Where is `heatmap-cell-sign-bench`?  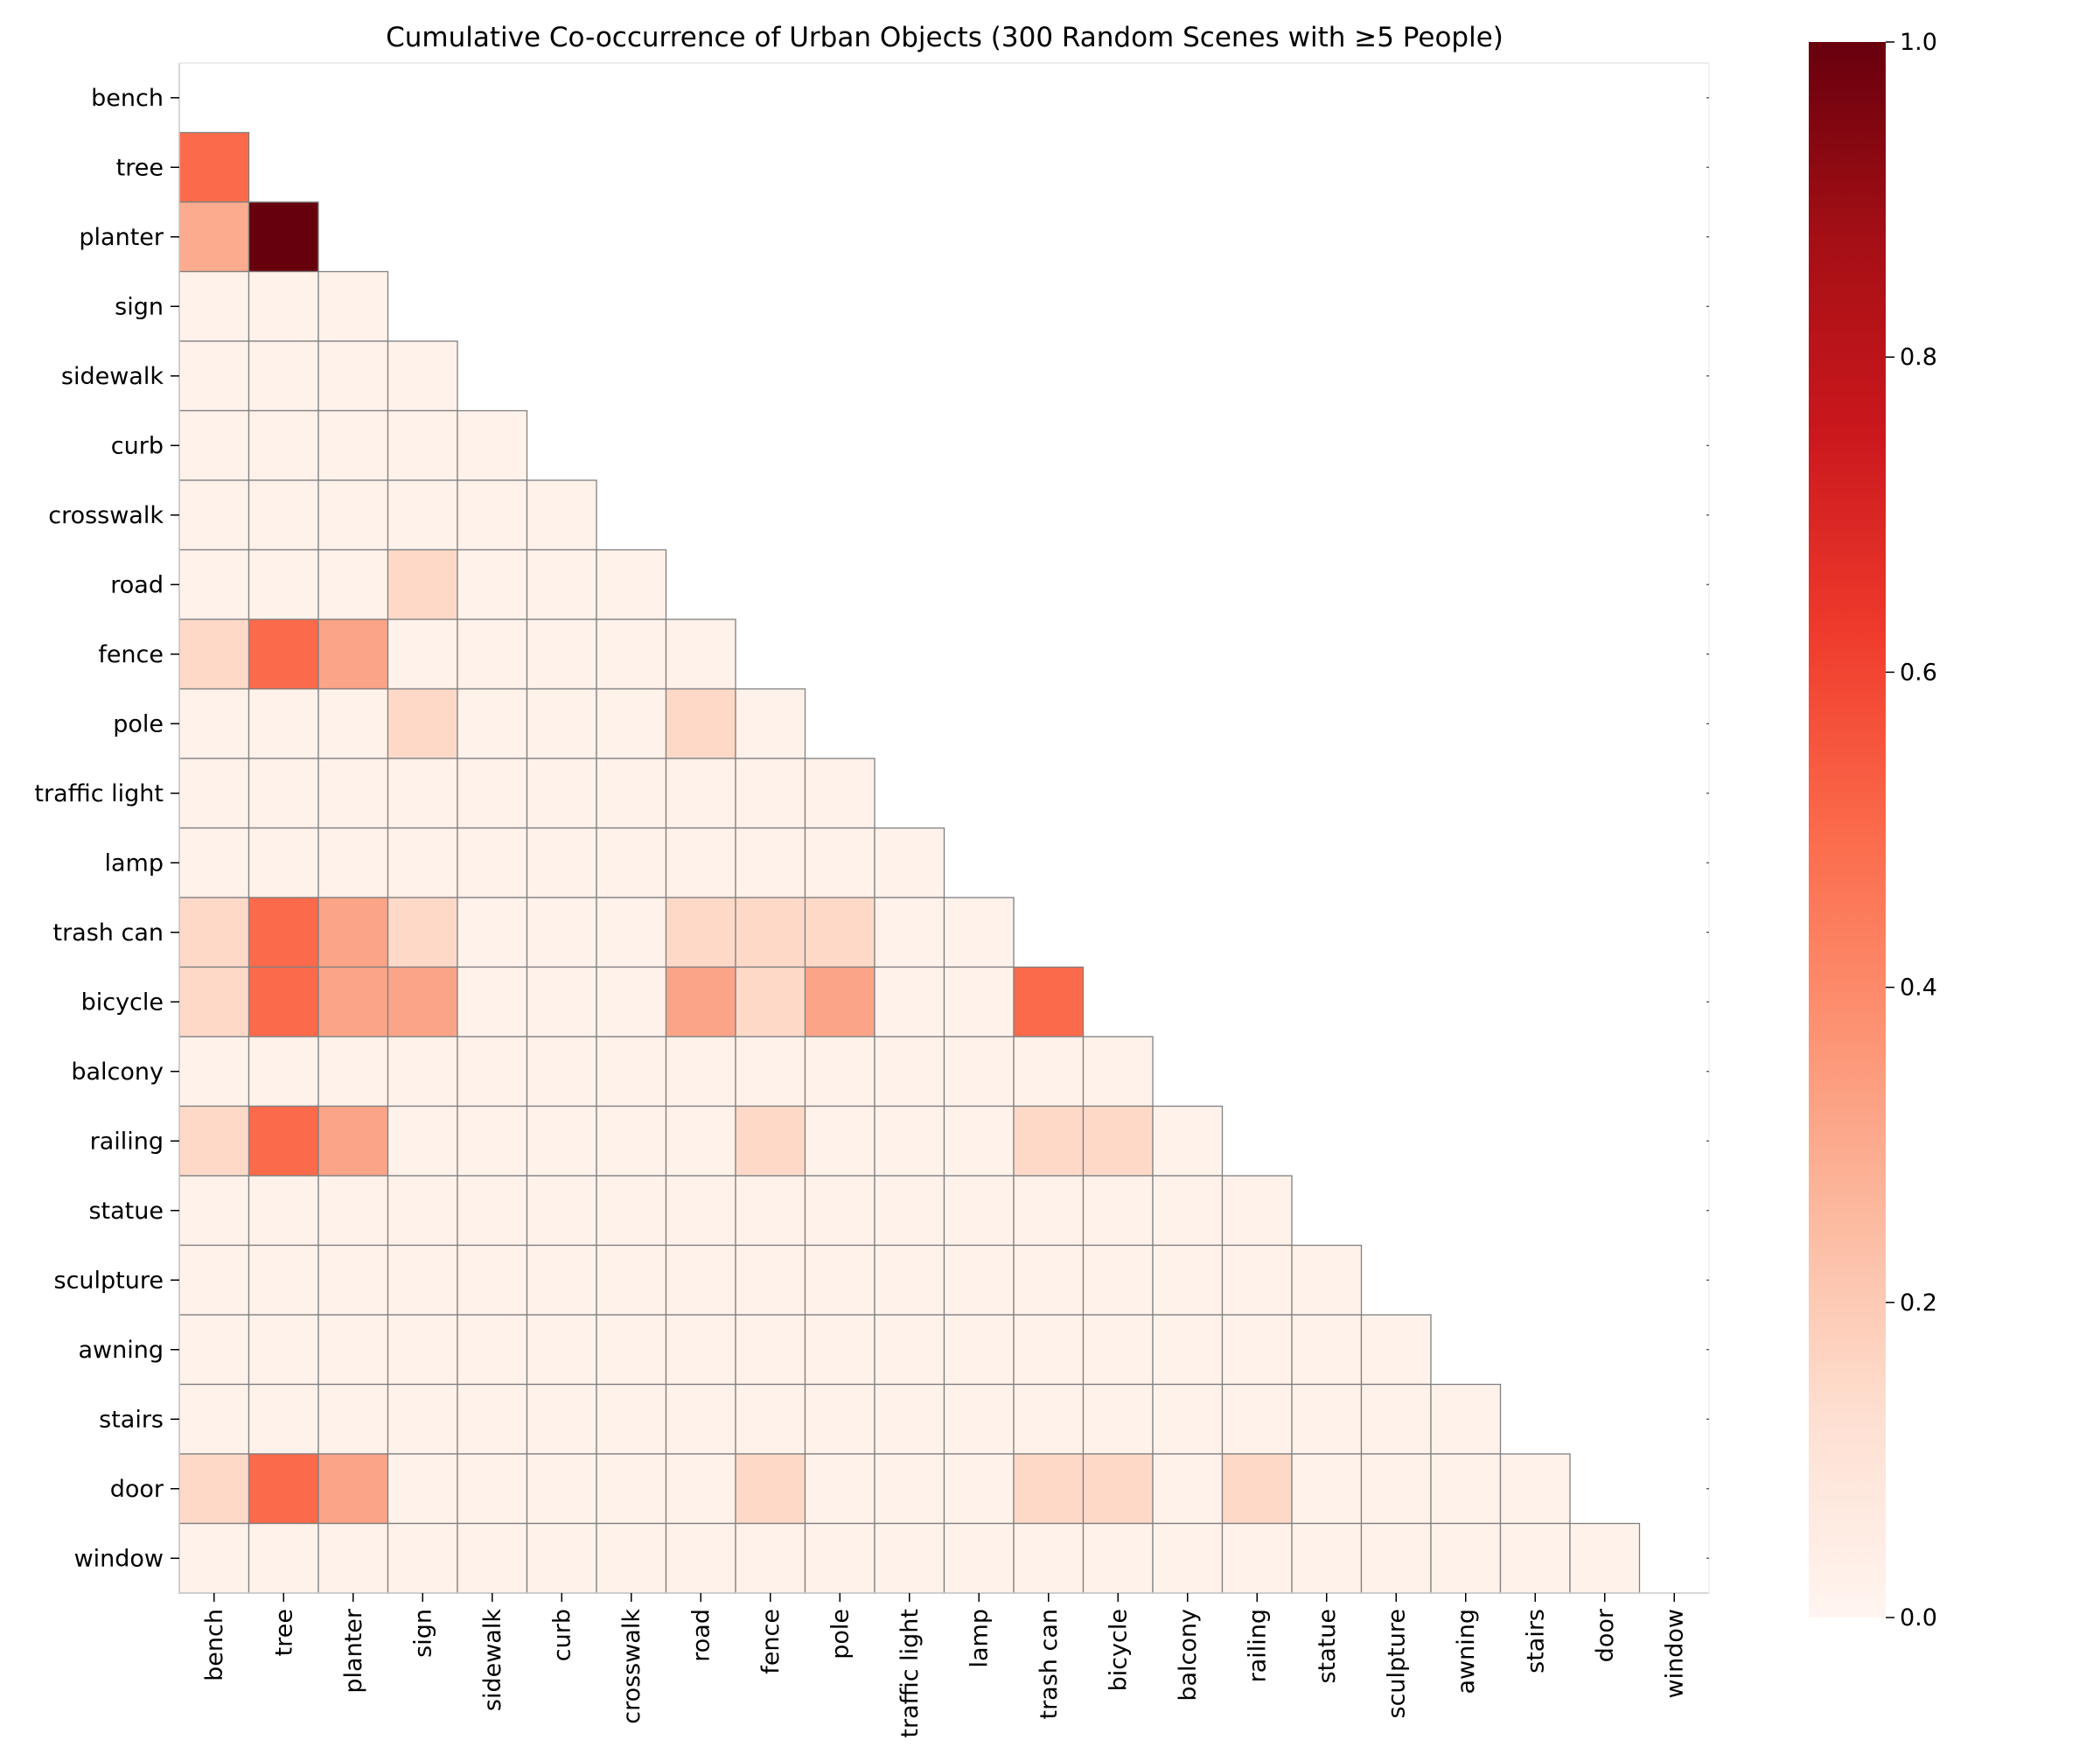
heatmap-cell-sign-bench is located at coordinates (214, 306).